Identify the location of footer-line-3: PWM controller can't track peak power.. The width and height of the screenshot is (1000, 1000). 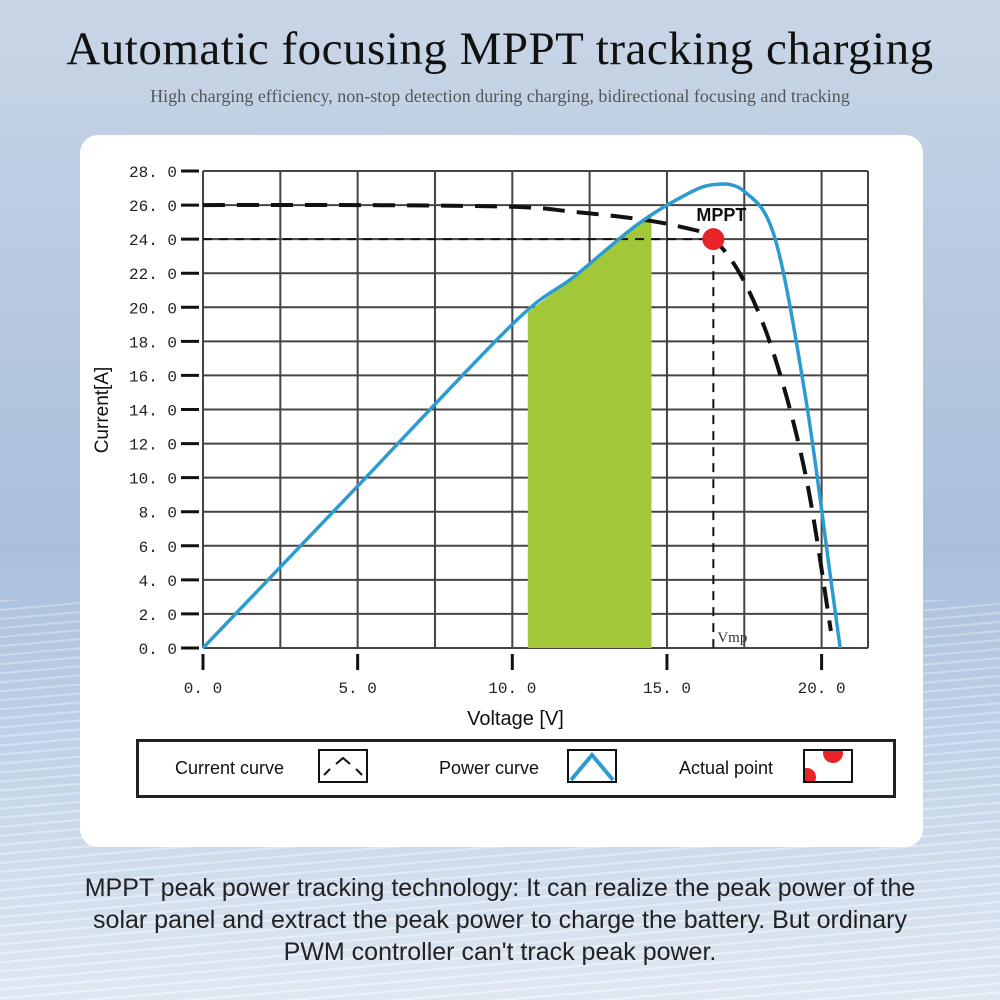
(500, 952).